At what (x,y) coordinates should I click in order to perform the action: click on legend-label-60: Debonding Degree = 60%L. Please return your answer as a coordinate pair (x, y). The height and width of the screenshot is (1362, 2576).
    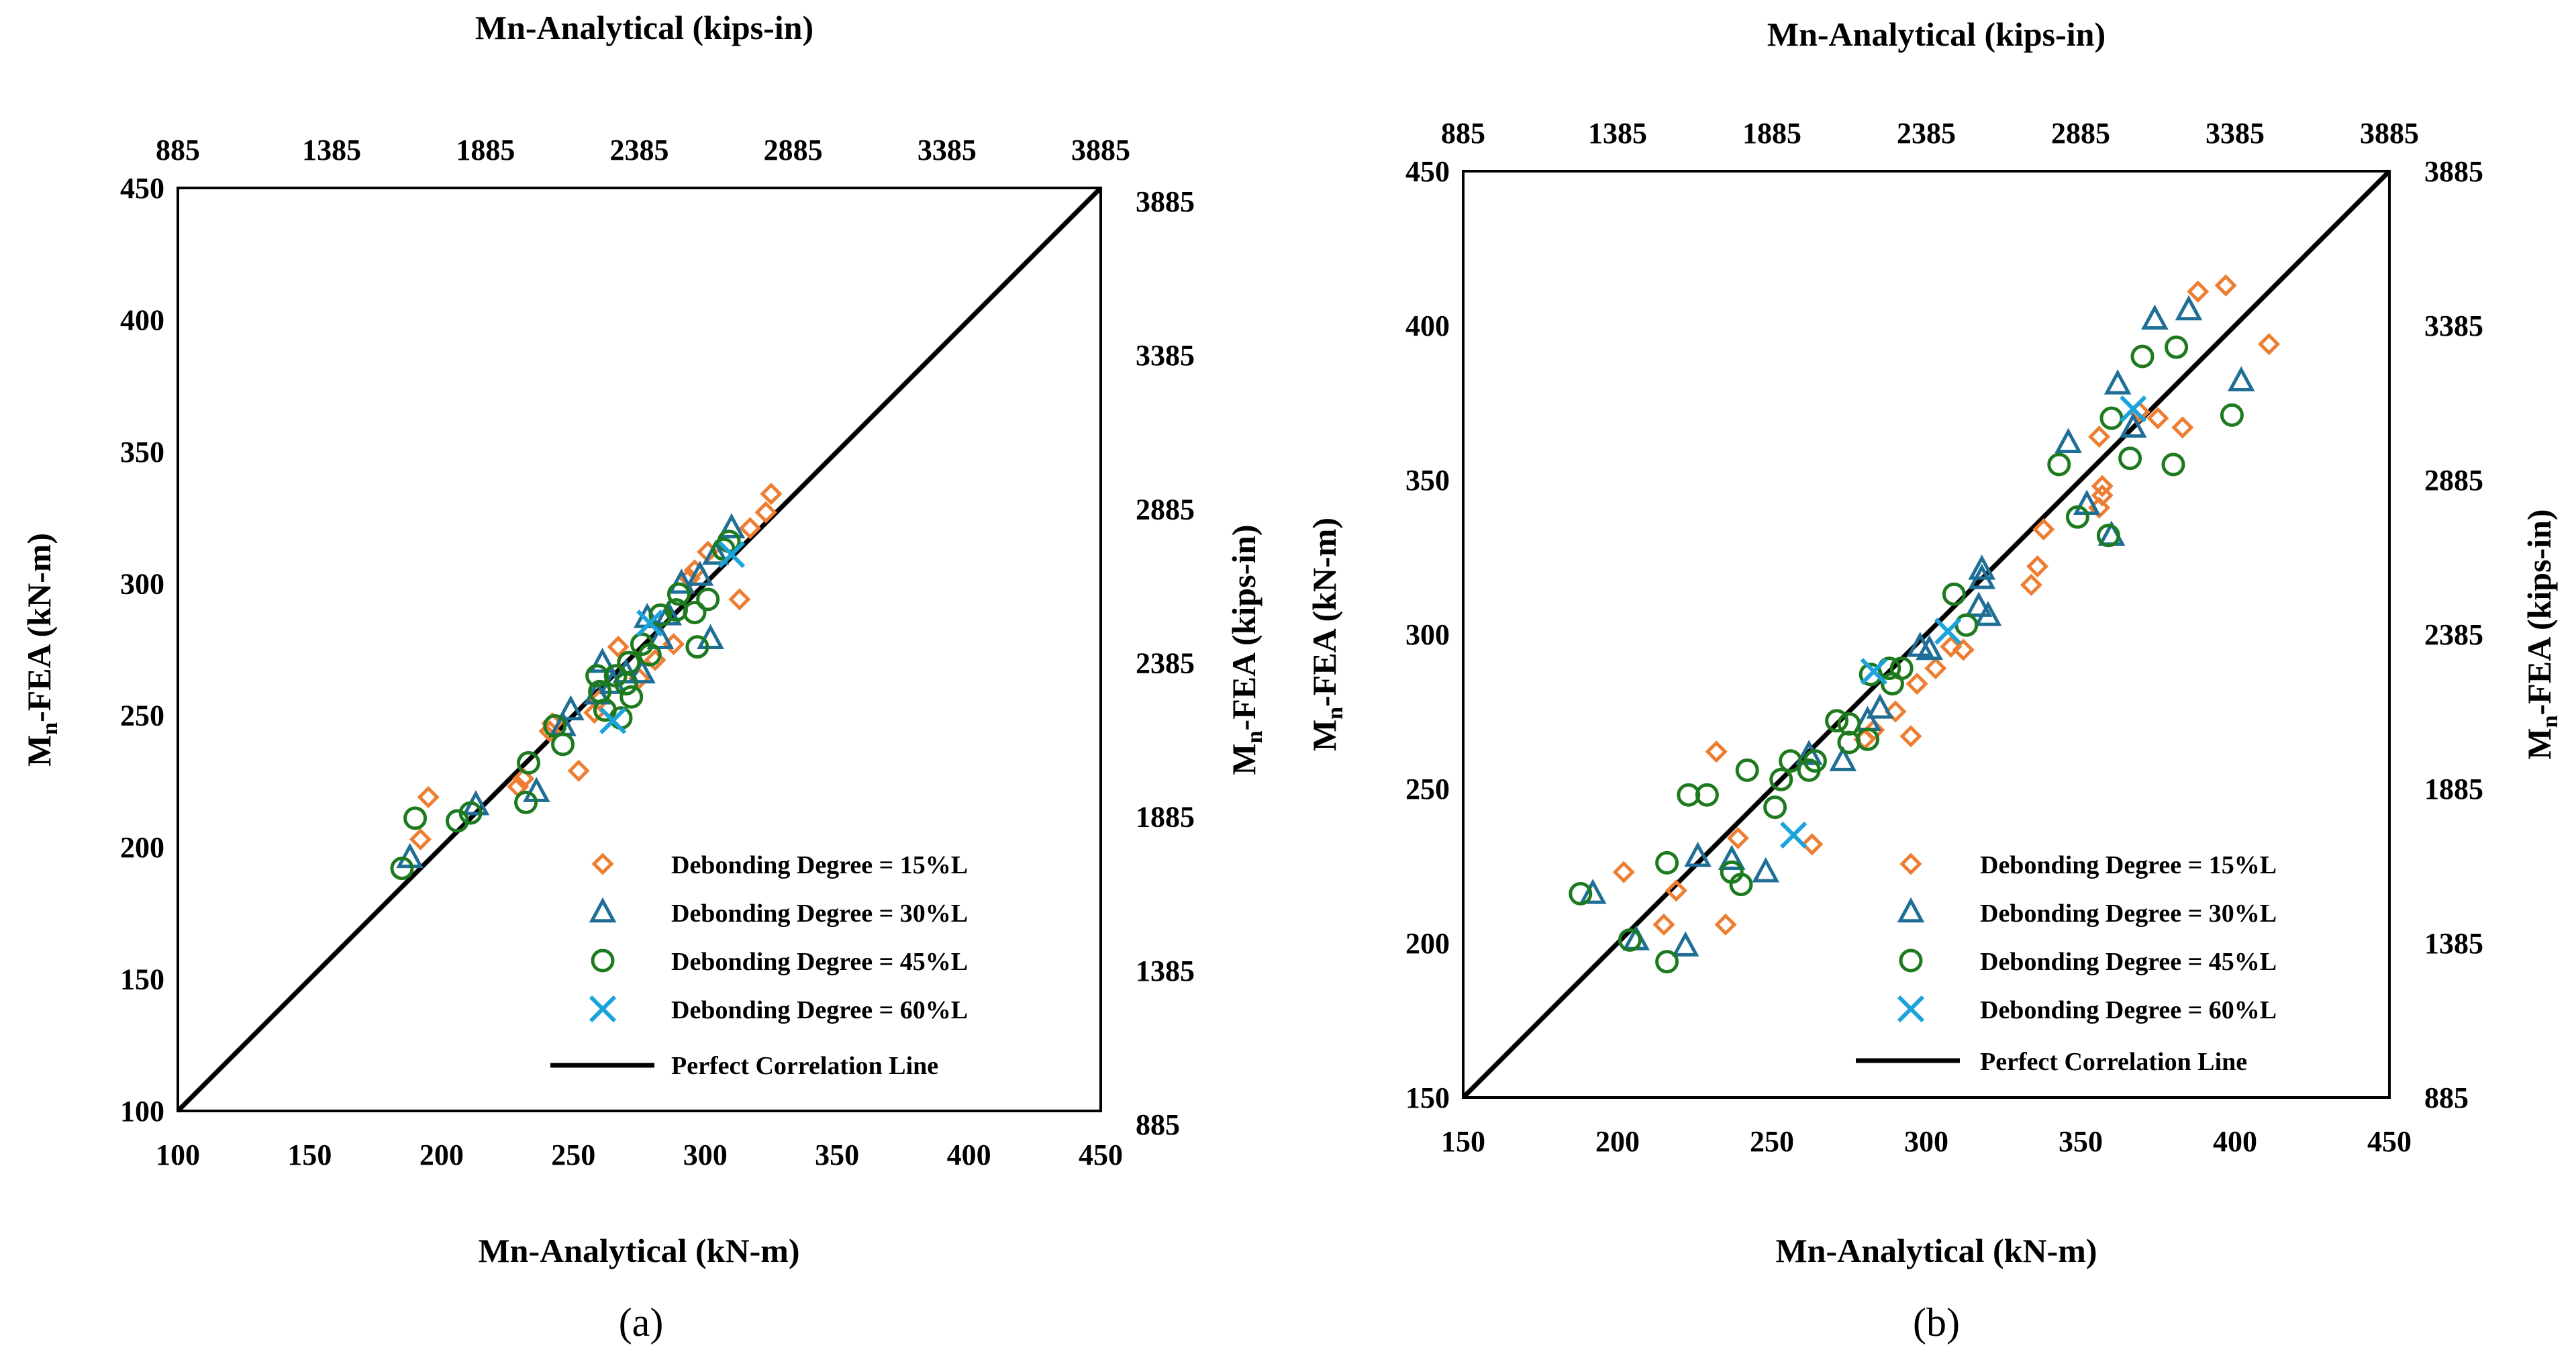
    Looking at the image, I should click on (819, 1010).